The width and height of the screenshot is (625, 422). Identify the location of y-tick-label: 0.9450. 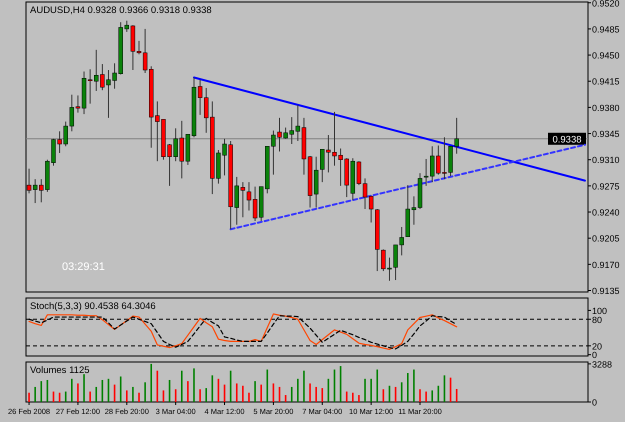
(606, 55).